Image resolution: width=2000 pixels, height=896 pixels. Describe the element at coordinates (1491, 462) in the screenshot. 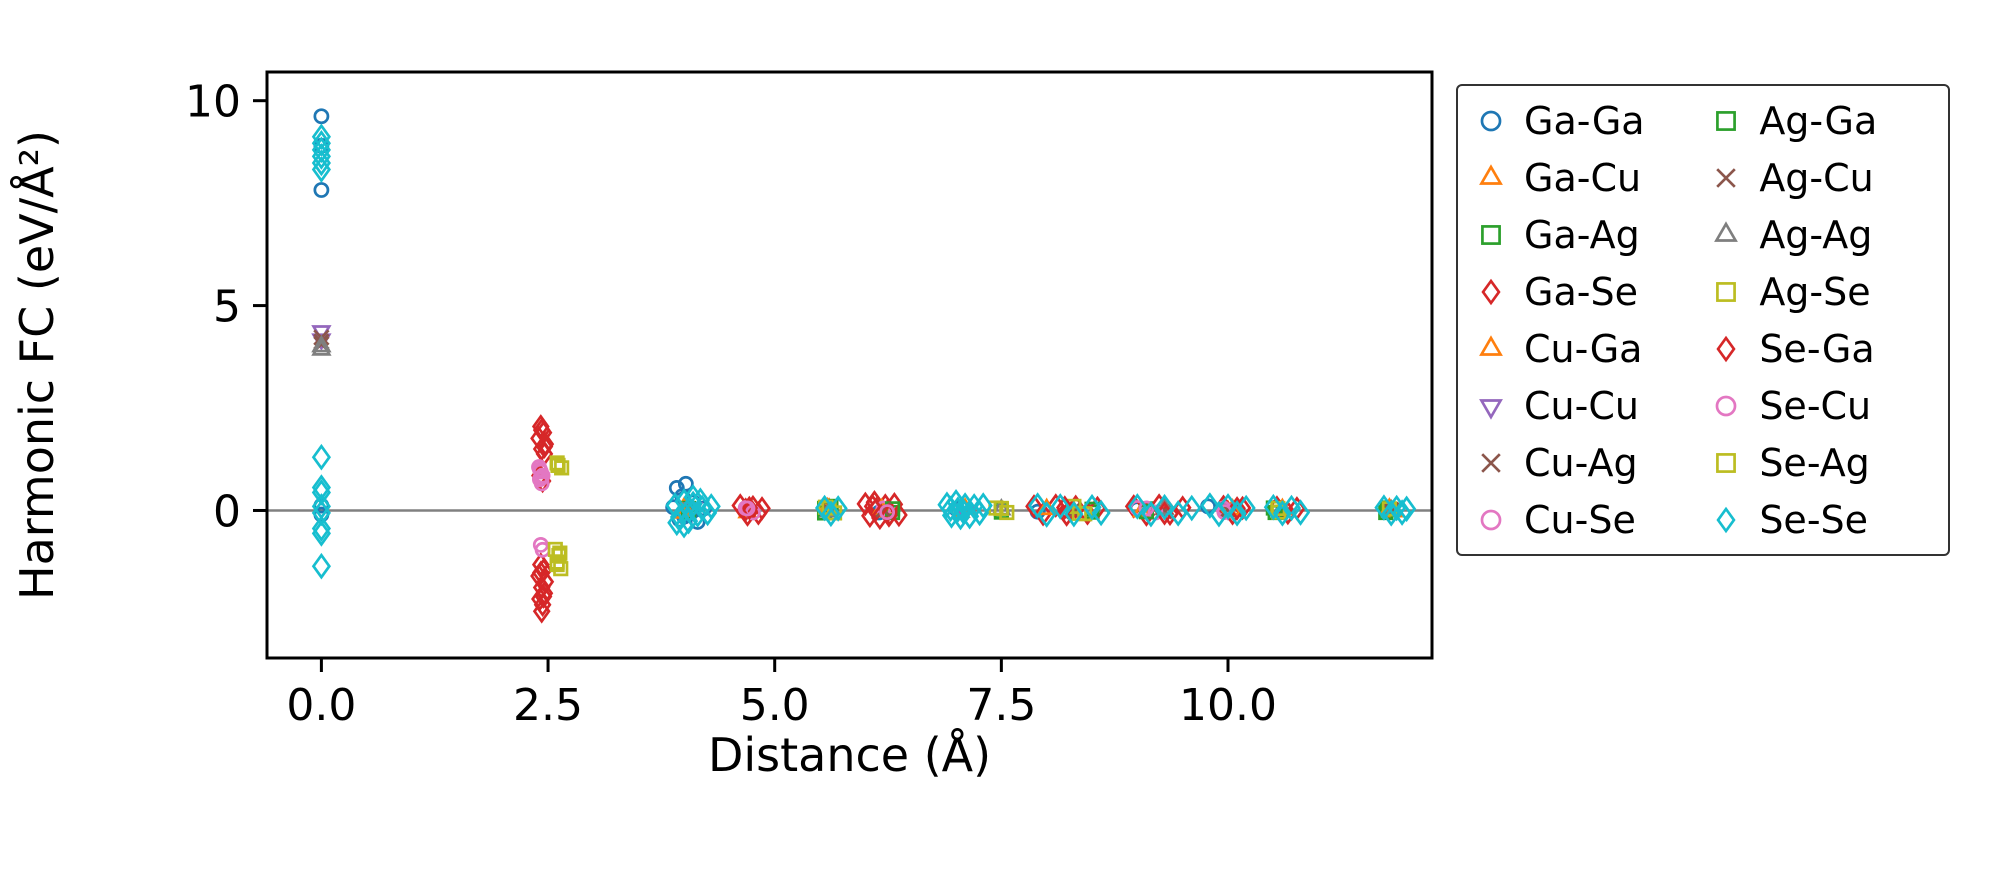

I see `legend-marker-cu-ag` at that location.